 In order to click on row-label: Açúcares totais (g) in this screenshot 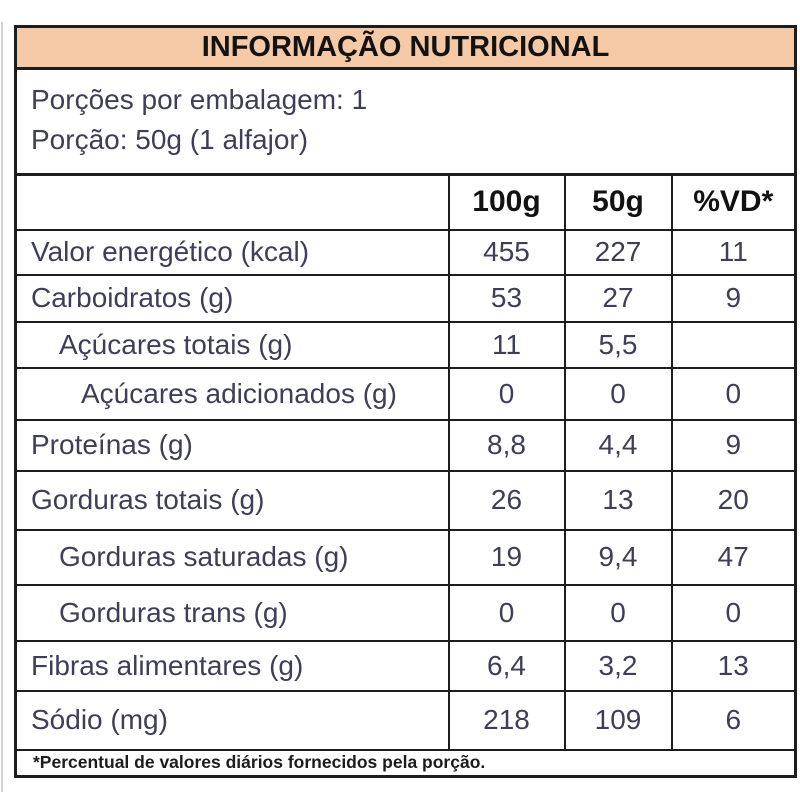, I will do `click(232, 344)`.